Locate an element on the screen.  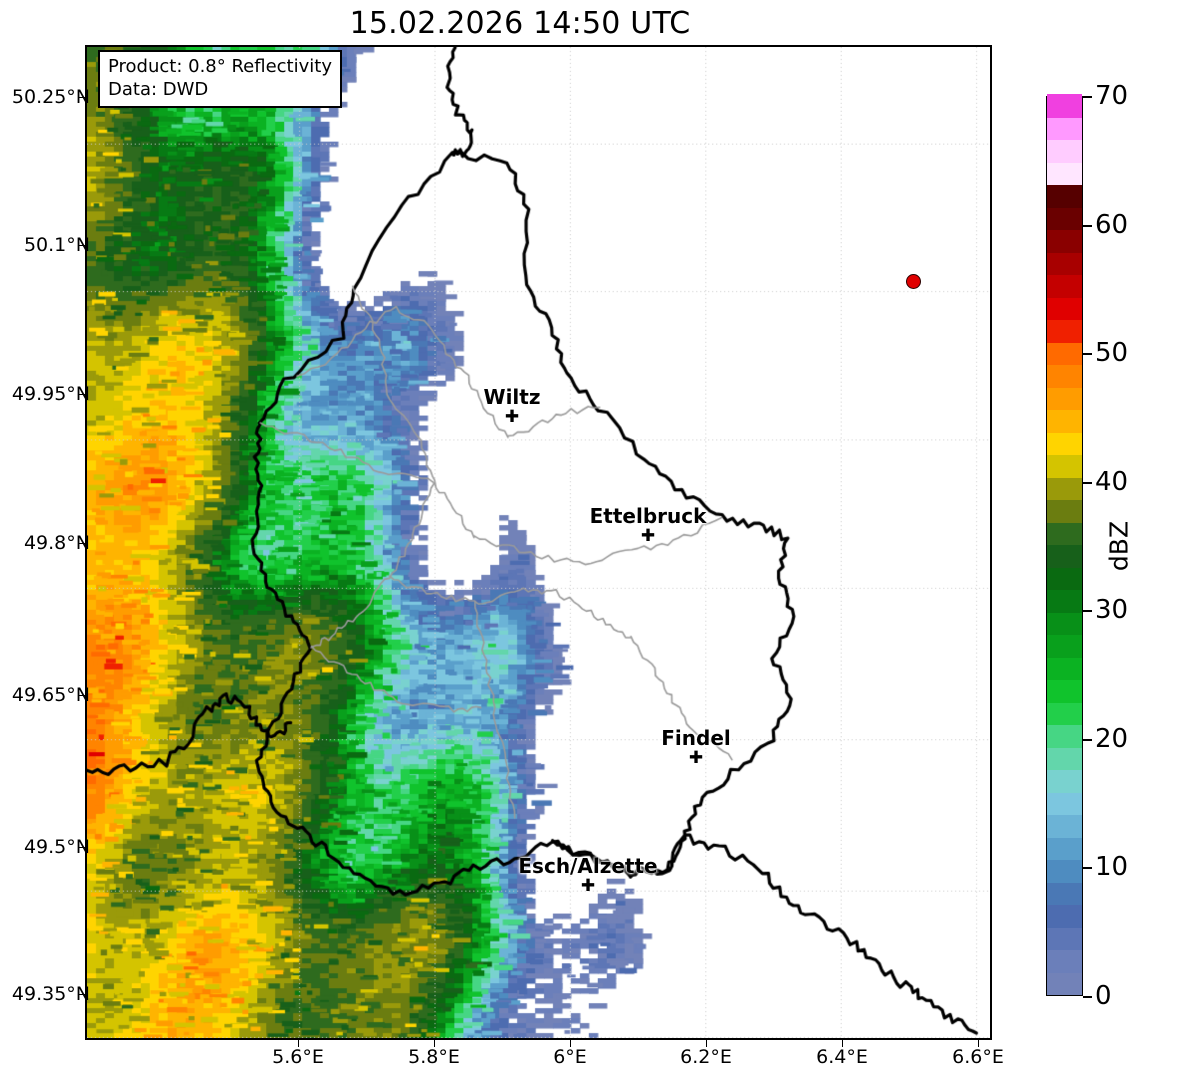
y-axis-tick-label: 49.5°N is located at coordinates (56, 847).